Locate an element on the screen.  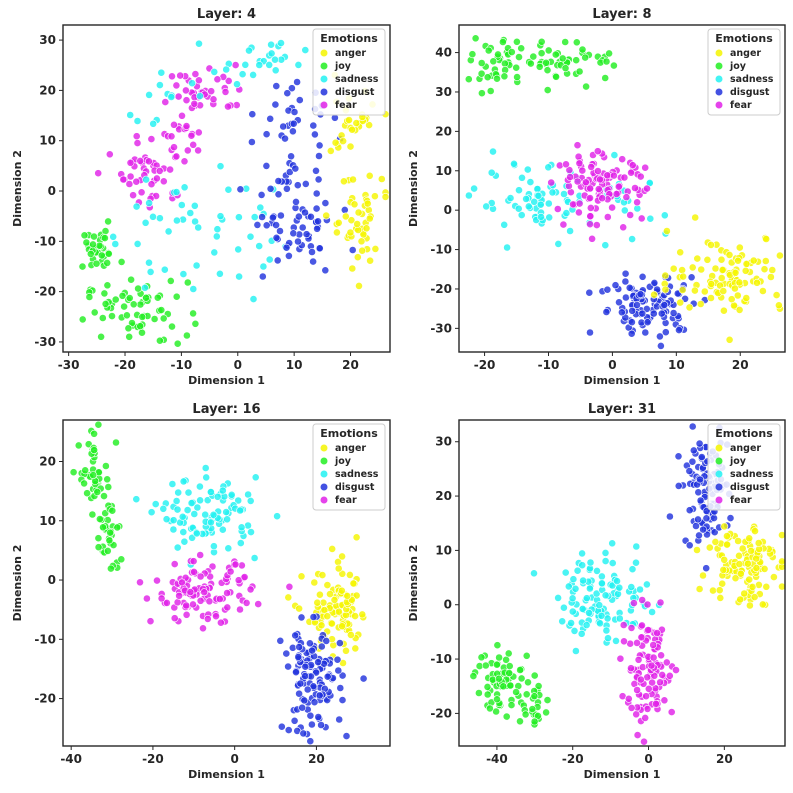
y-axis-label: Dimension 2 is located at coordinates (413, 188).